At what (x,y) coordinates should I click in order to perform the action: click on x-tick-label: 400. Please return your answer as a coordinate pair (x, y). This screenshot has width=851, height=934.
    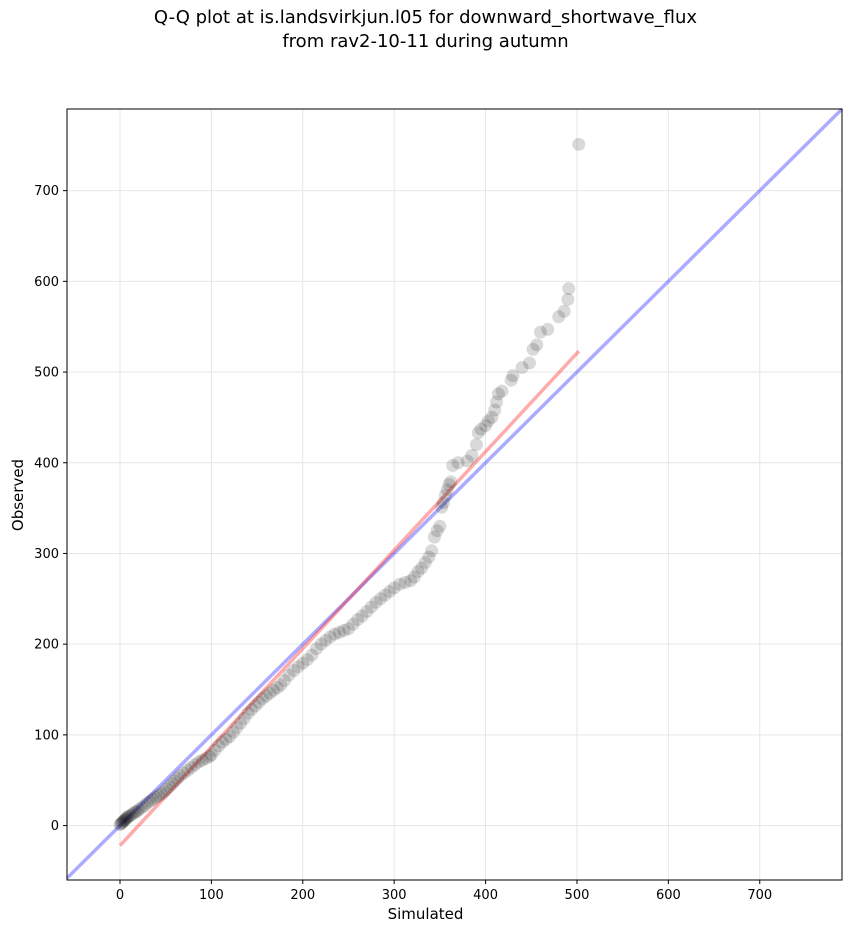
    Looking at the image, I should click on (485, 895).